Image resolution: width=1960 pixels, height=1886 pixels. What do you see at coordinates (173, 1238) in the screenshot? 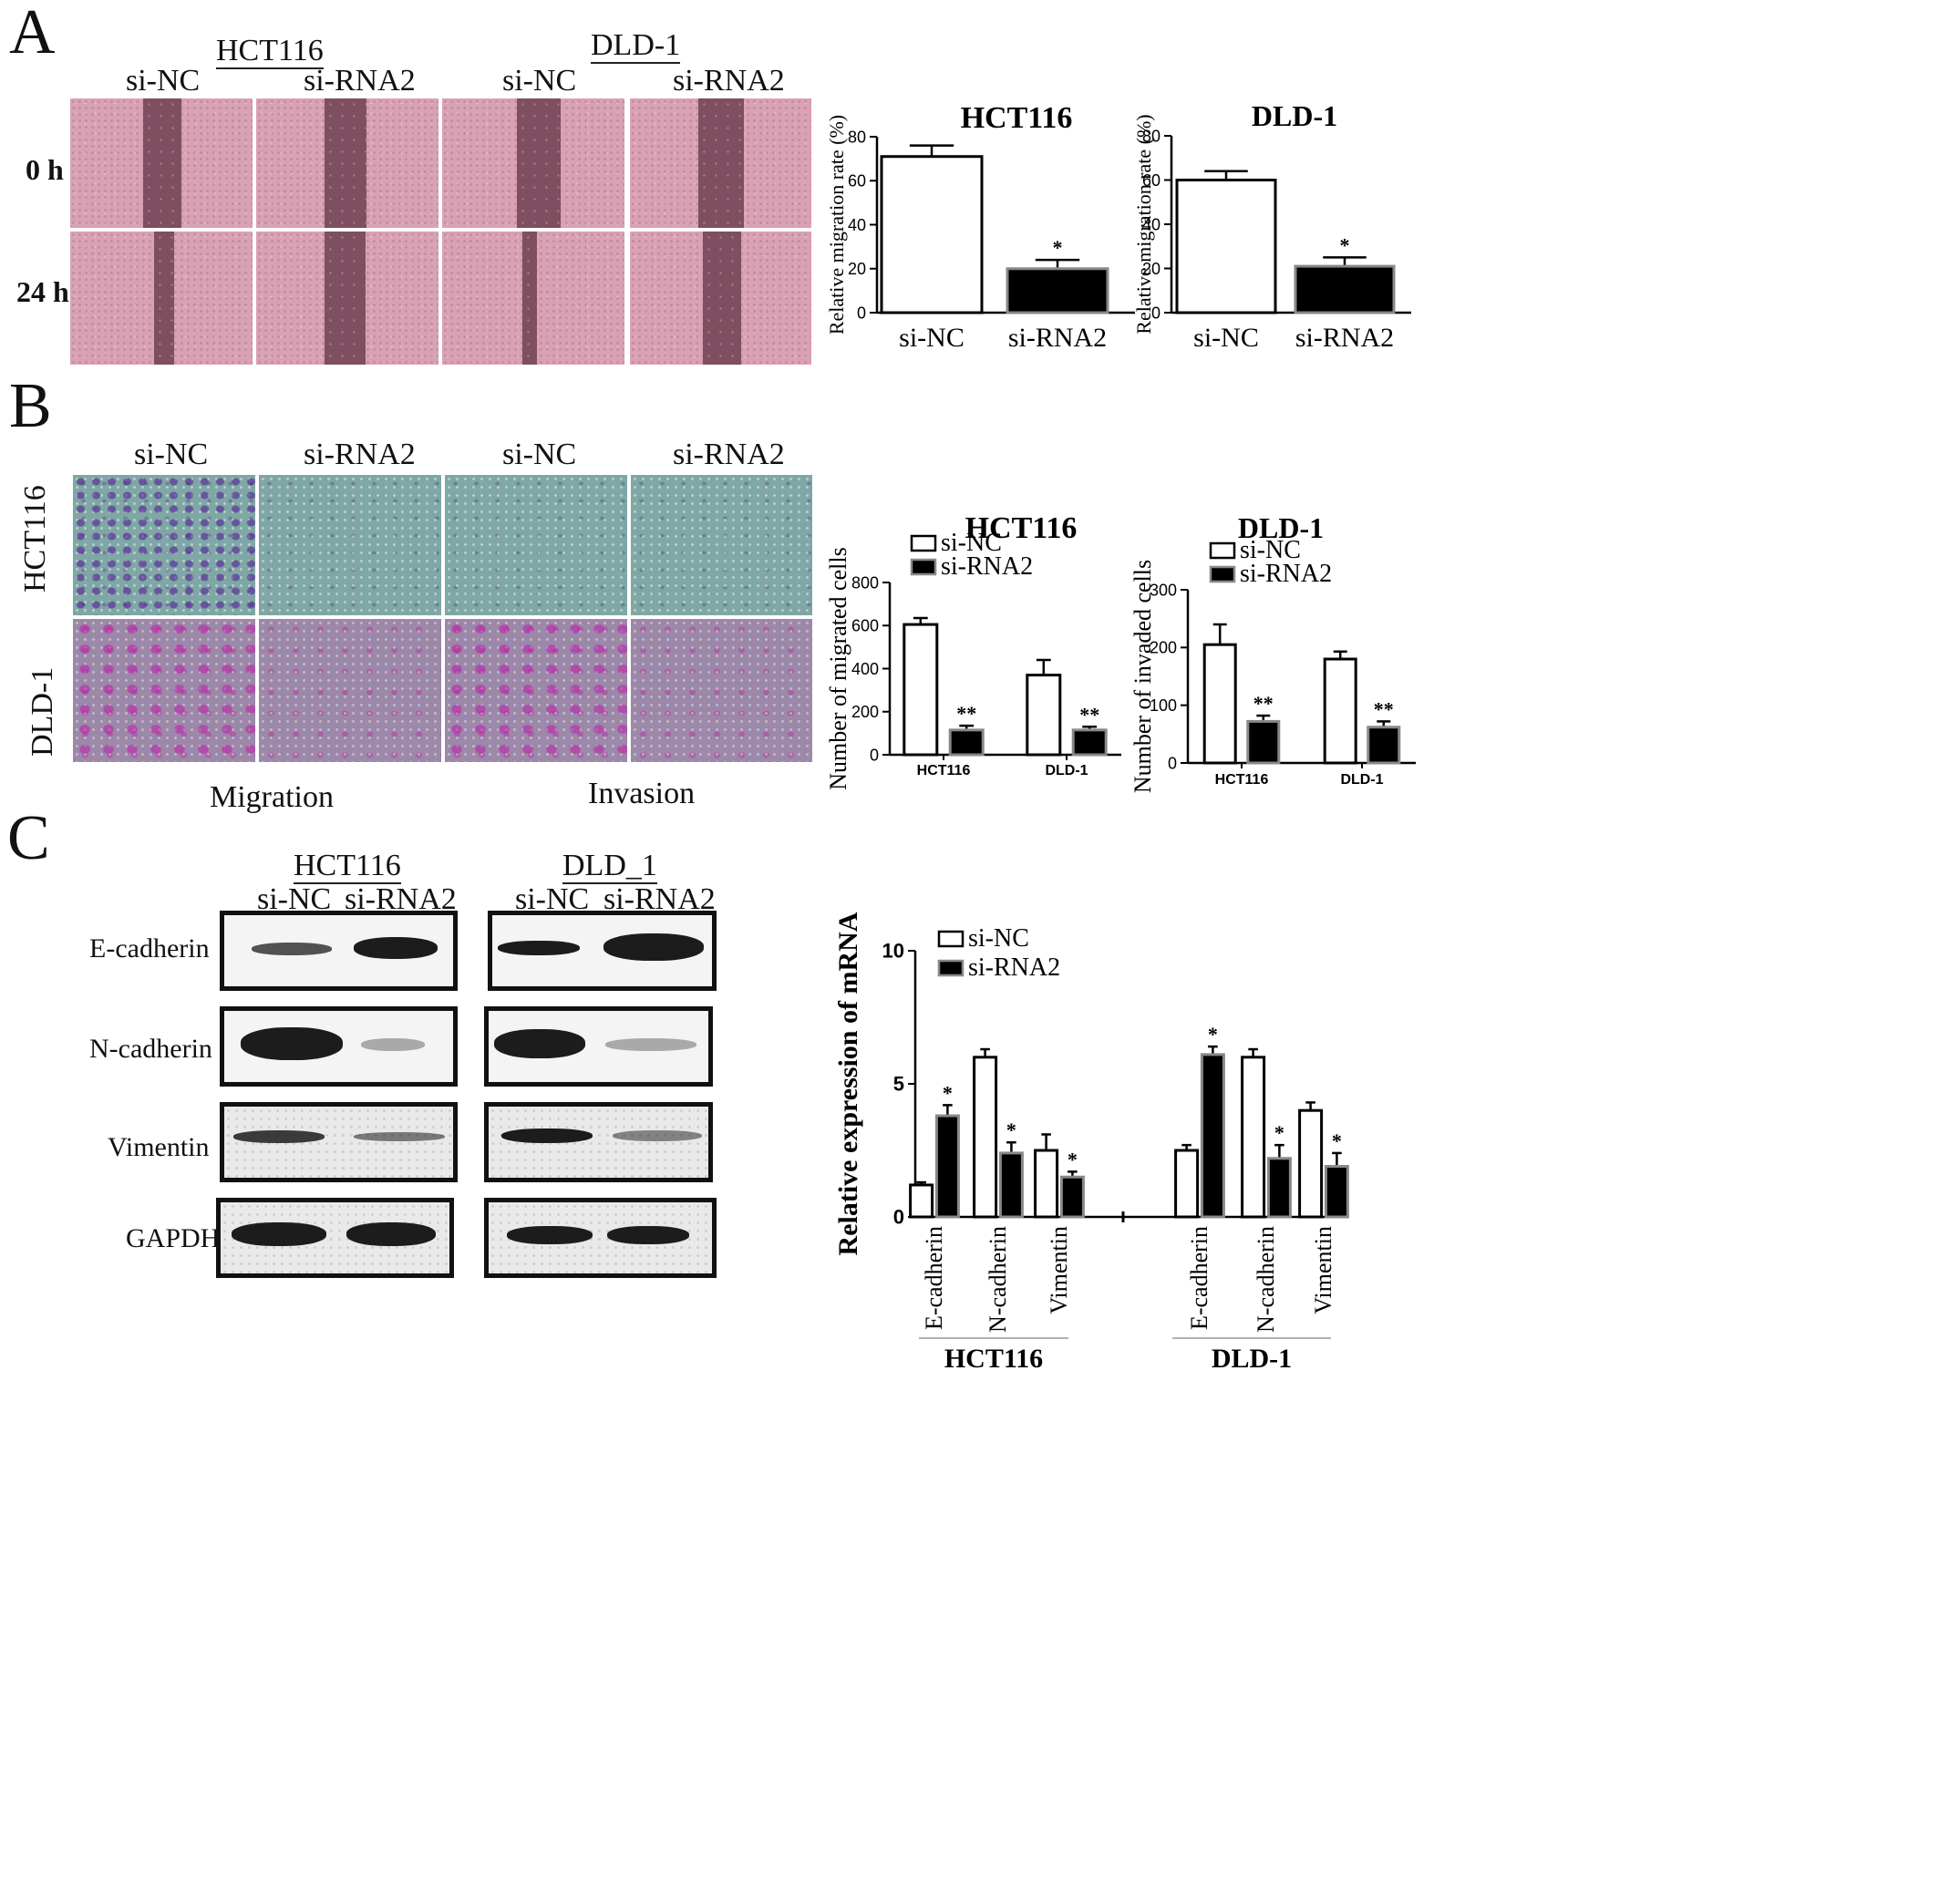
I see `protein-label: GAPDH` at bounding box center [173, 1238].